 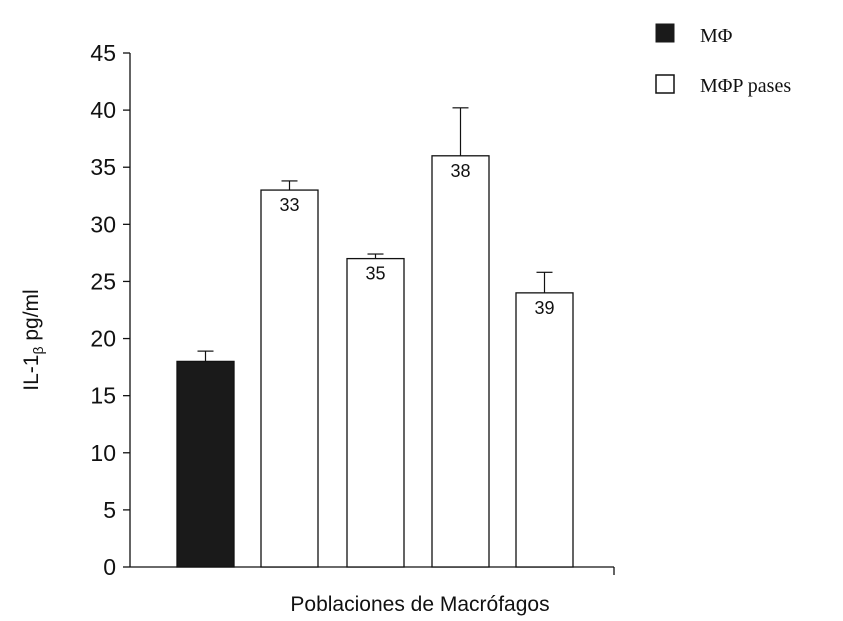 What do you see at coordinates (103, 53) in the screenshot?
I see `y-tick-label-45: 45` at bounding box center [103, 53].